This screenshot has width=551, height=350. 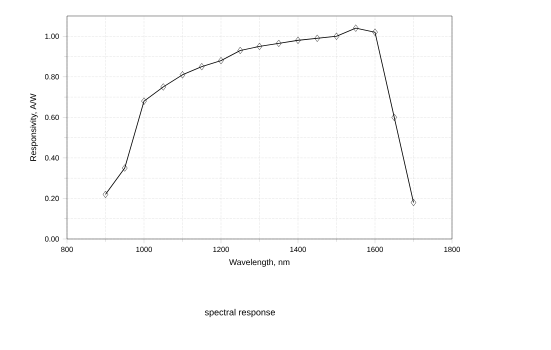 What do you see at coordinates (34, 127) in the screenshot?
I see `y-axis-title: Responsivity, A/W` at bounding box center [34, 127].